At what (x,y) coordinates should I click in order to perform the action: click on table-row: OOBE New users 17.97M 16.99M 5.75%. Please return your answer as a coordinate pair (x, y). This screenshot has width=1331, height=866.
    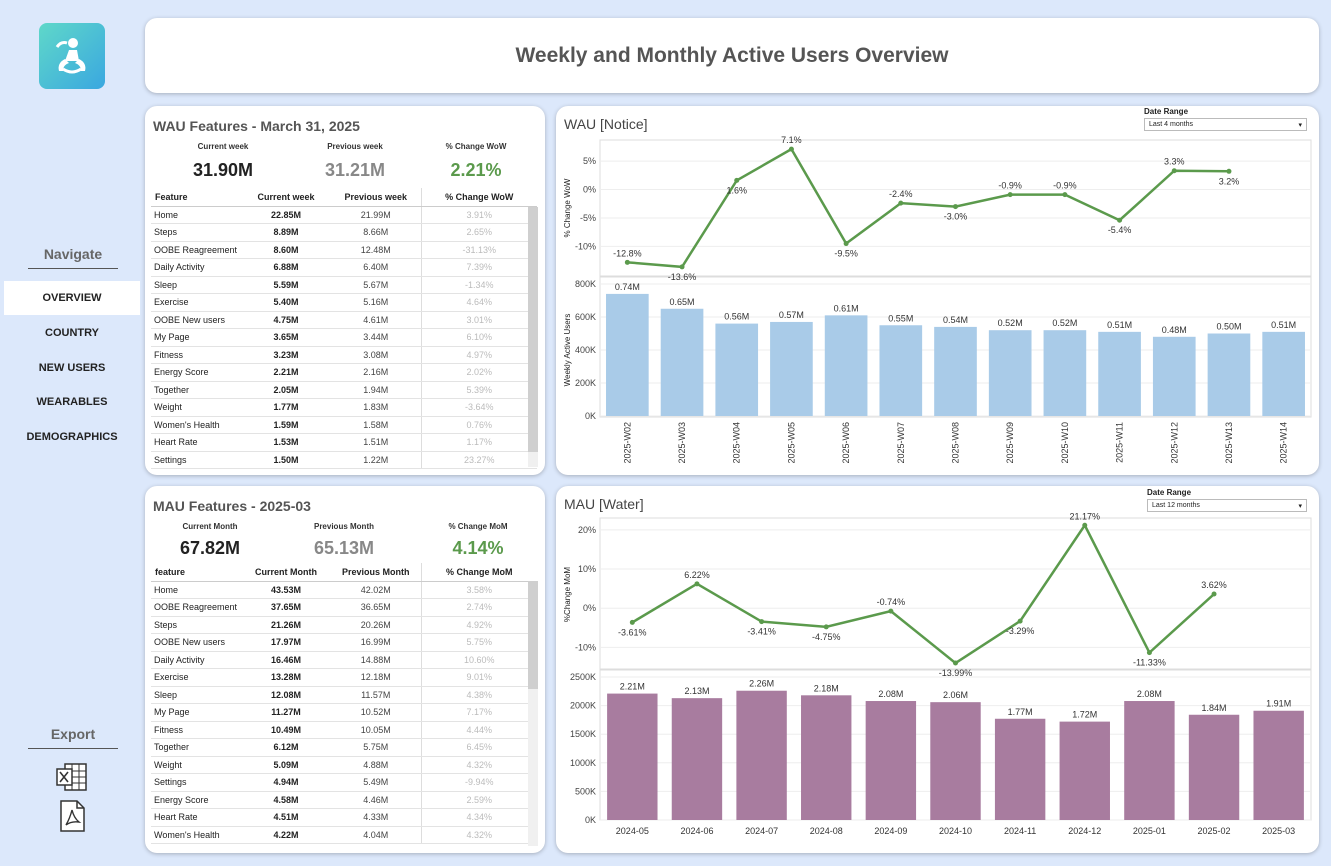
    Looking at the image, I should click on (344, 642).